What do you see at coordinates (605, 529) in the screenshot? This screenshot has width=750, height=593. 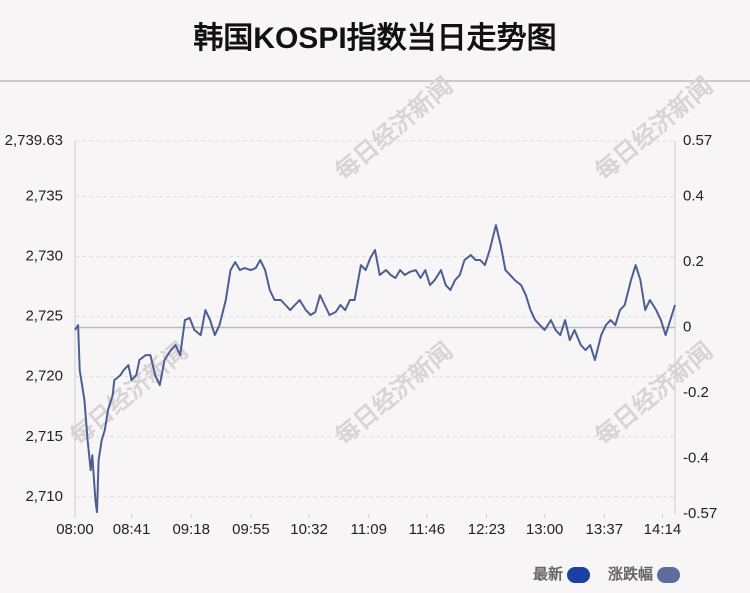 I see `x-tick-label: 13:37` at bounding box center [605, 529].